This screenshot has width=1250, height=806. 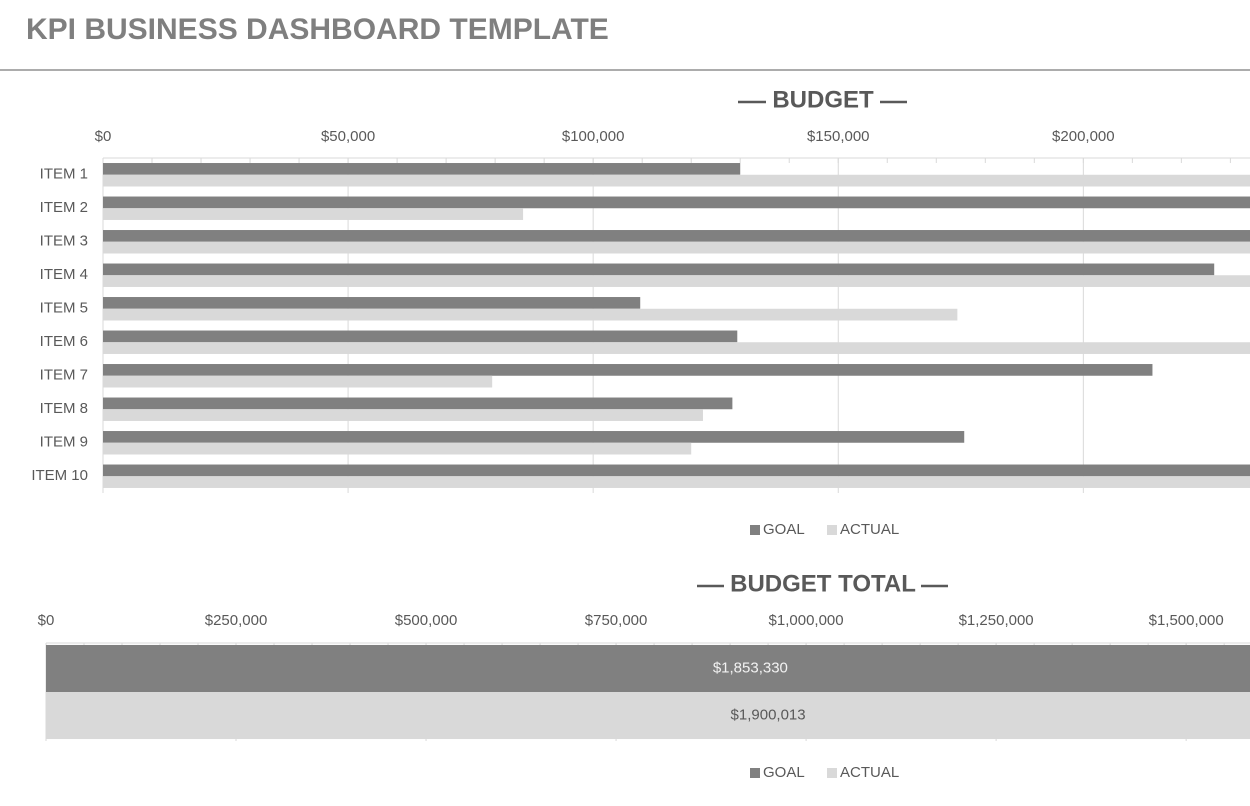 I want to click on y-tick-label: ITEM 3, so click(x=64, y=241).